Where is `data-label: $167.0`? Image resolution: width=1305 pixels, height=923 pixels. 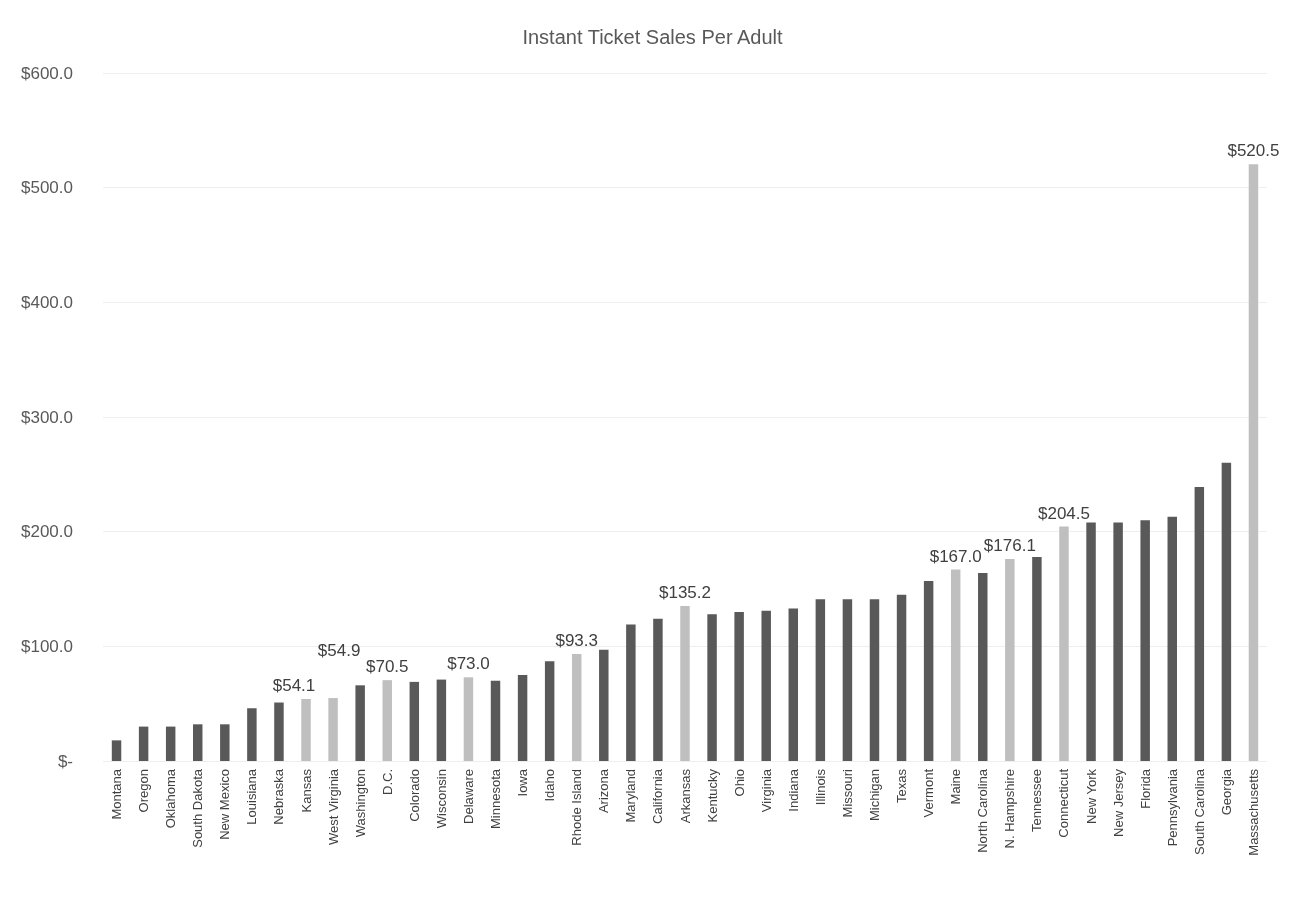 data-label: $167.0 is located at coordinates (955, 556).